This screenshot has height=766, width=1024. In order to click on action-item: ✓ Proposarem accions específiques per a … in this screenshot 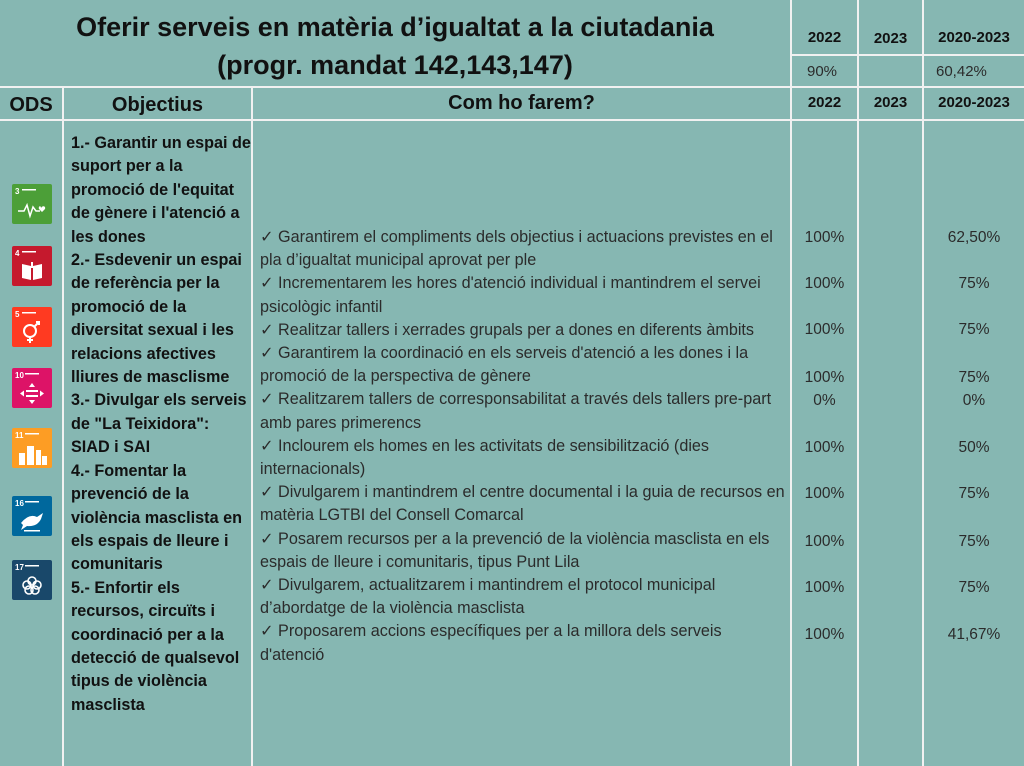, I will do `click(491, 643)`.